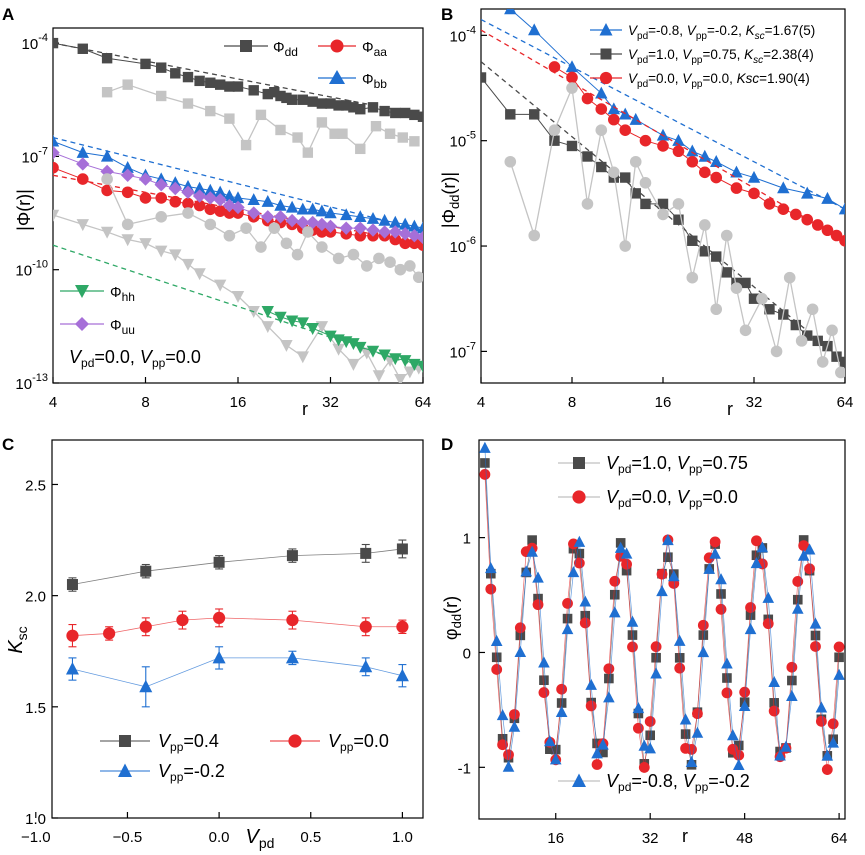 This screenshot has width=865, height=855. I want to click on legend-a-dd: Φdd, so click(285, 49).